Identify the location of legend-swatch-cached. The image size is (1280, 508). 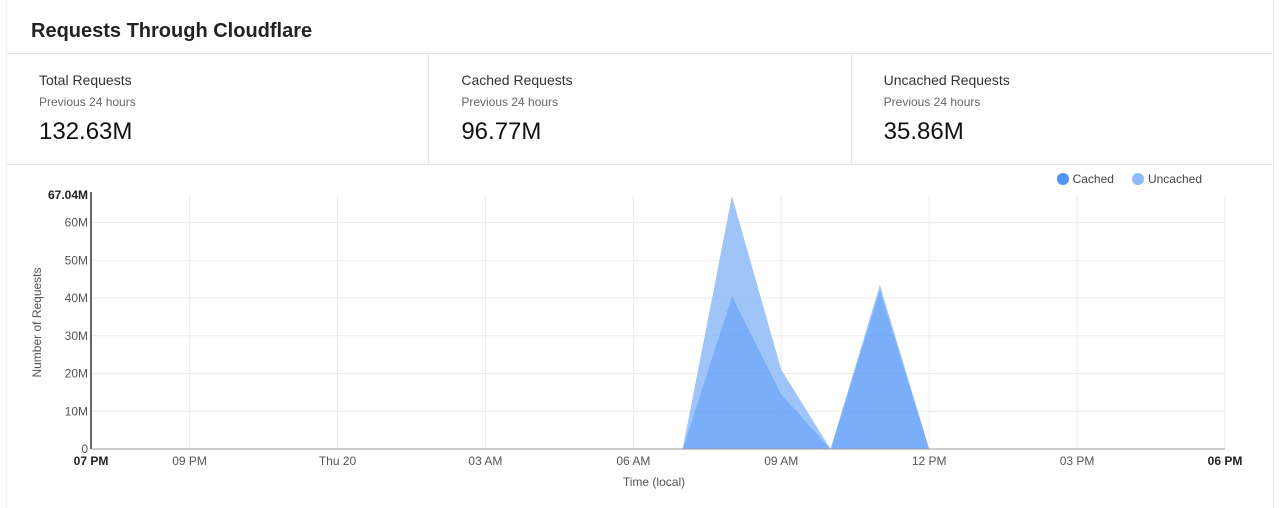
(1062, 179).